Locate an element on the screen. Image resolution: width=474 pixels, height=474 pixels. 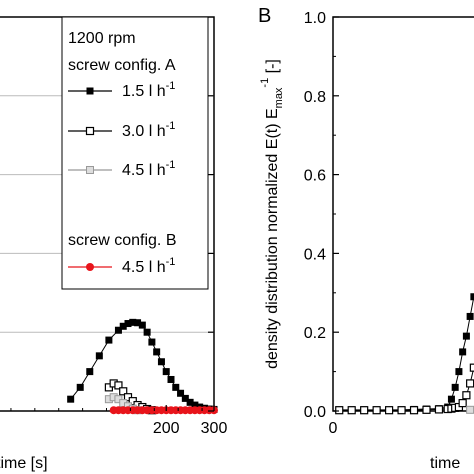
panel-b-y-tick-label: 0.6 is located at coordinates (315, 176).